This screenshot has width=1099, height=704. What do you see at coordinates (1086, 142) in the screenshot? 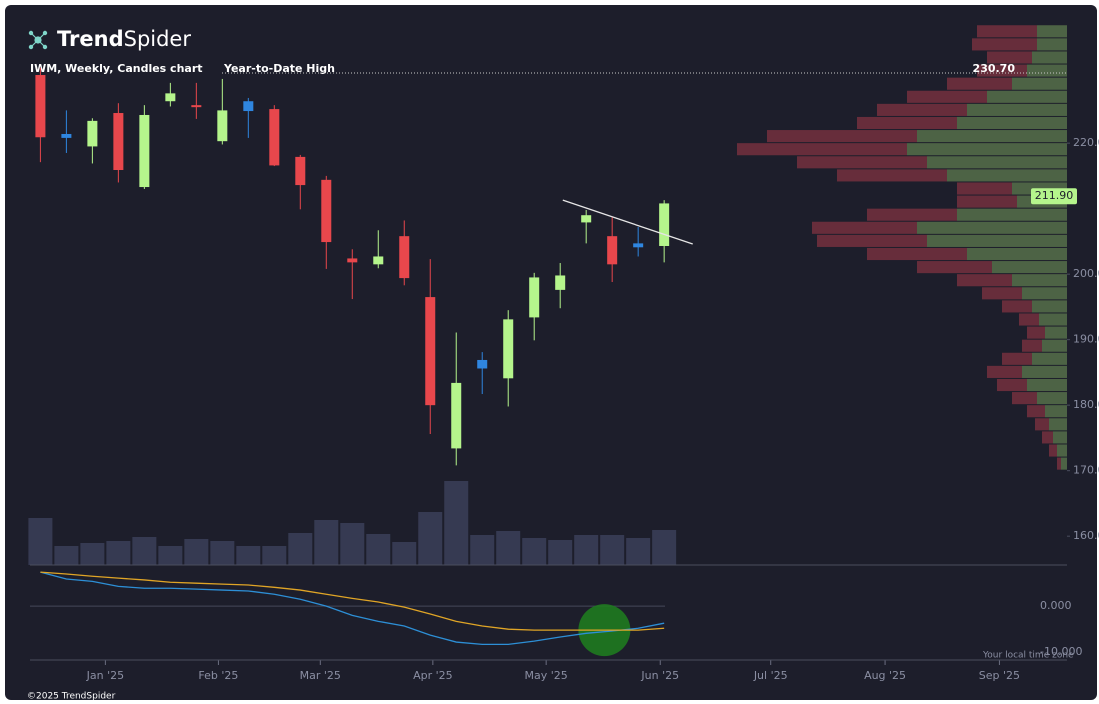
I see `y-tick-label: 220.00` at bounding box center [1086, 142].